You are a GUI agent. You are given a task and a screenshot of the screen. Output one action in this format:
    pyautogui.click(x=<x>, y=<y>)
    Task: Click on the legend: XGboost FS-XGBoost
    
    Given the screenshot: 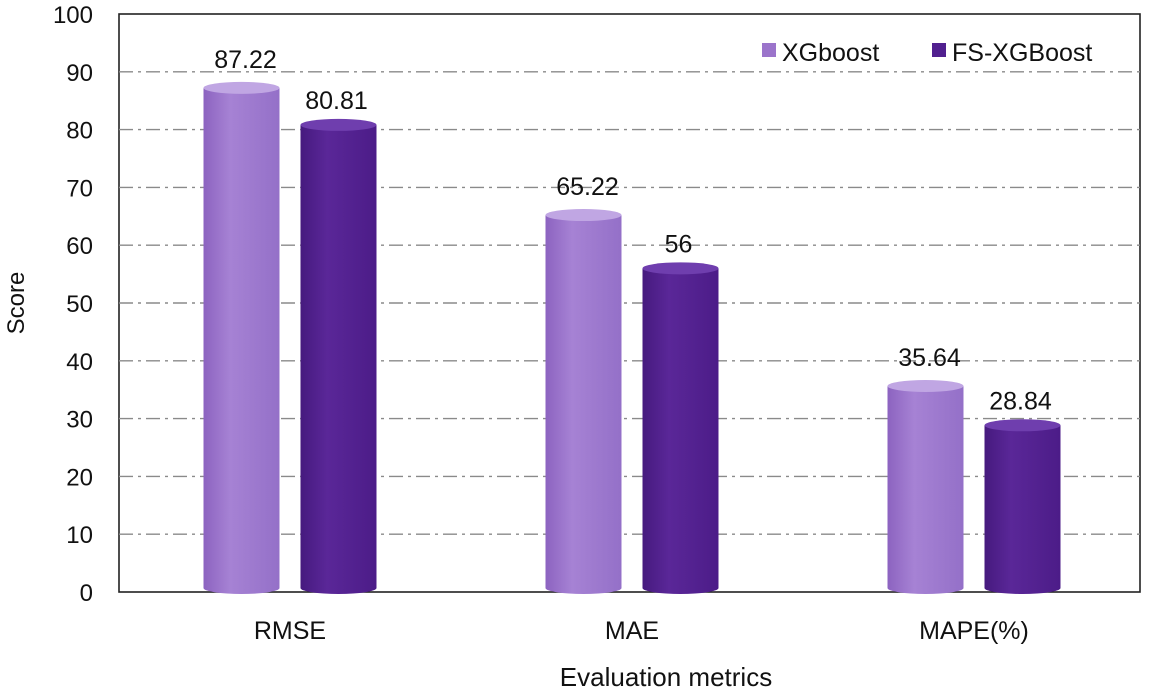 What is the action you would take?
    pyautogui.click(x=927, y=53)
    